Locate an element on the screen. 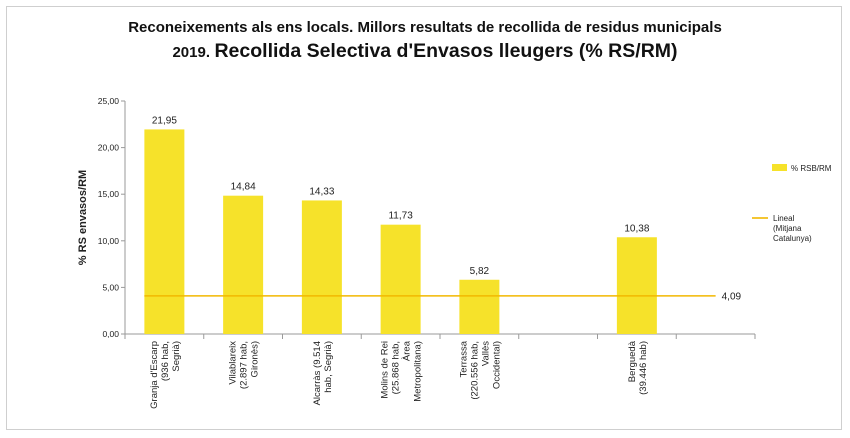 The image size is (850, 438). bar-value-label: 14,84 is located at coordinates (243, 187).